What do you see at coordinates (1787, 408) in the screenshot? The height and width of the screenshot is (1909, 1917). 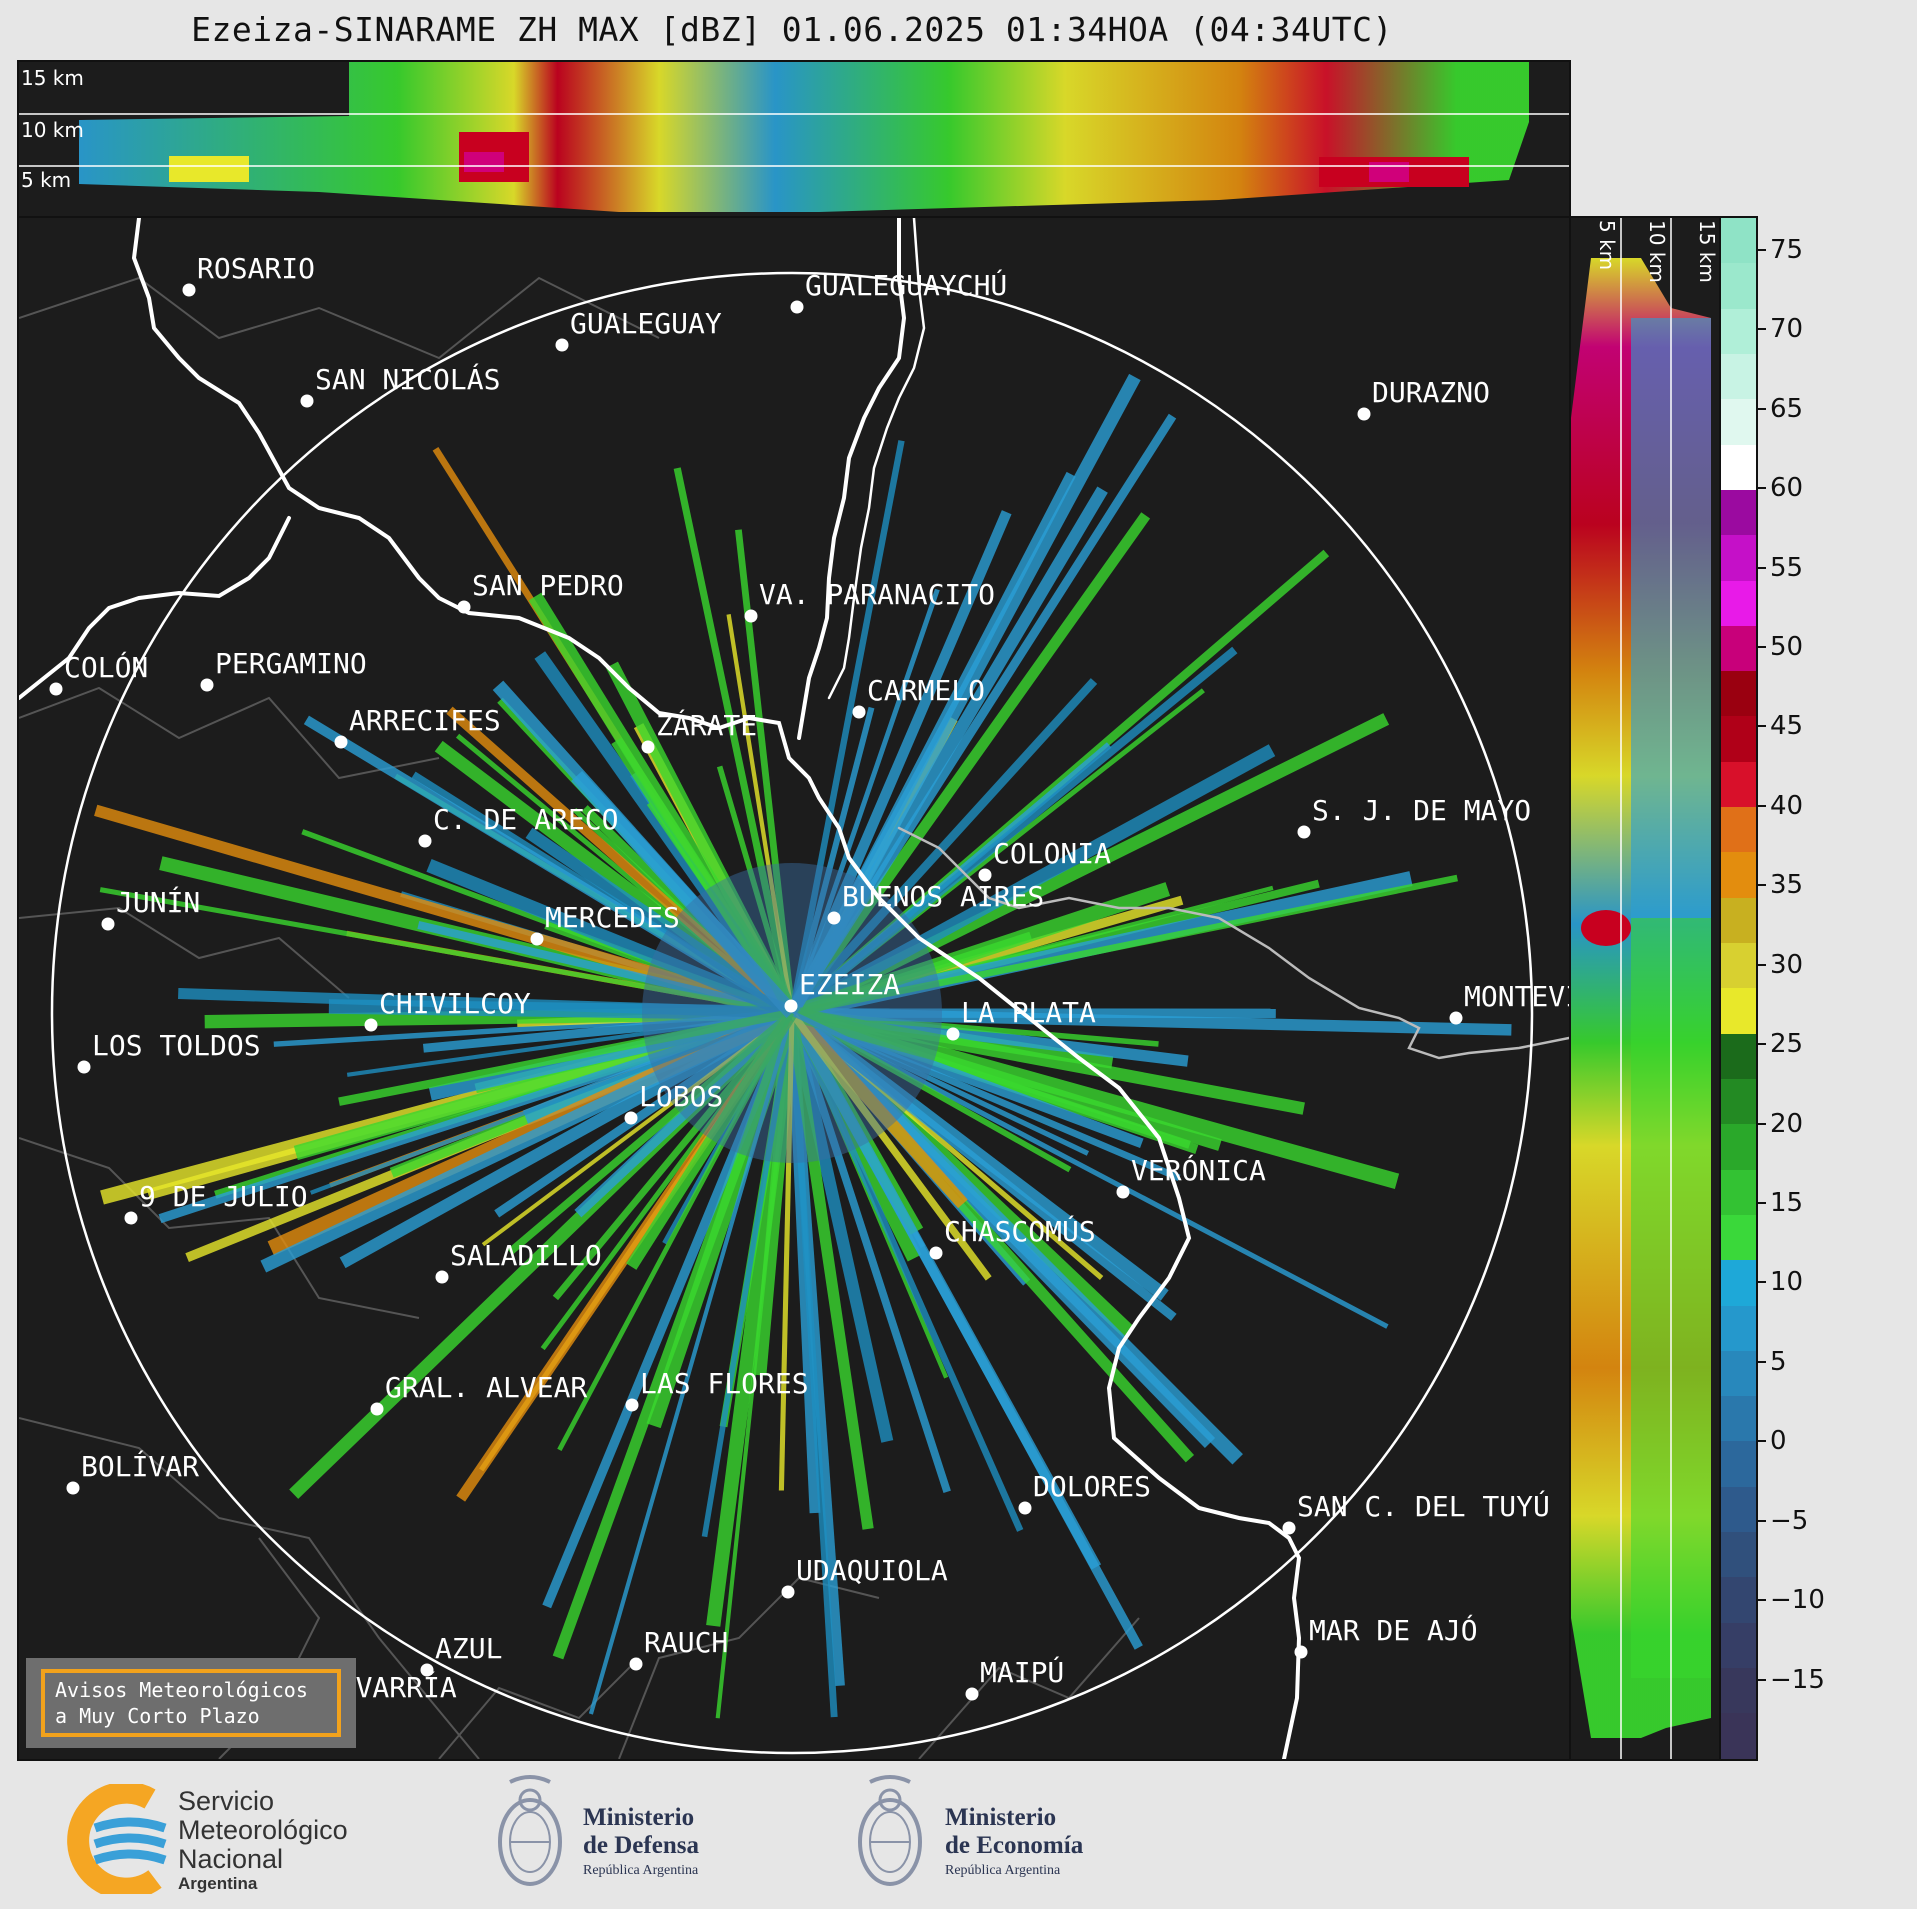 I see `colorbar-tick-label: 65` at bounding box center [1787, 408].